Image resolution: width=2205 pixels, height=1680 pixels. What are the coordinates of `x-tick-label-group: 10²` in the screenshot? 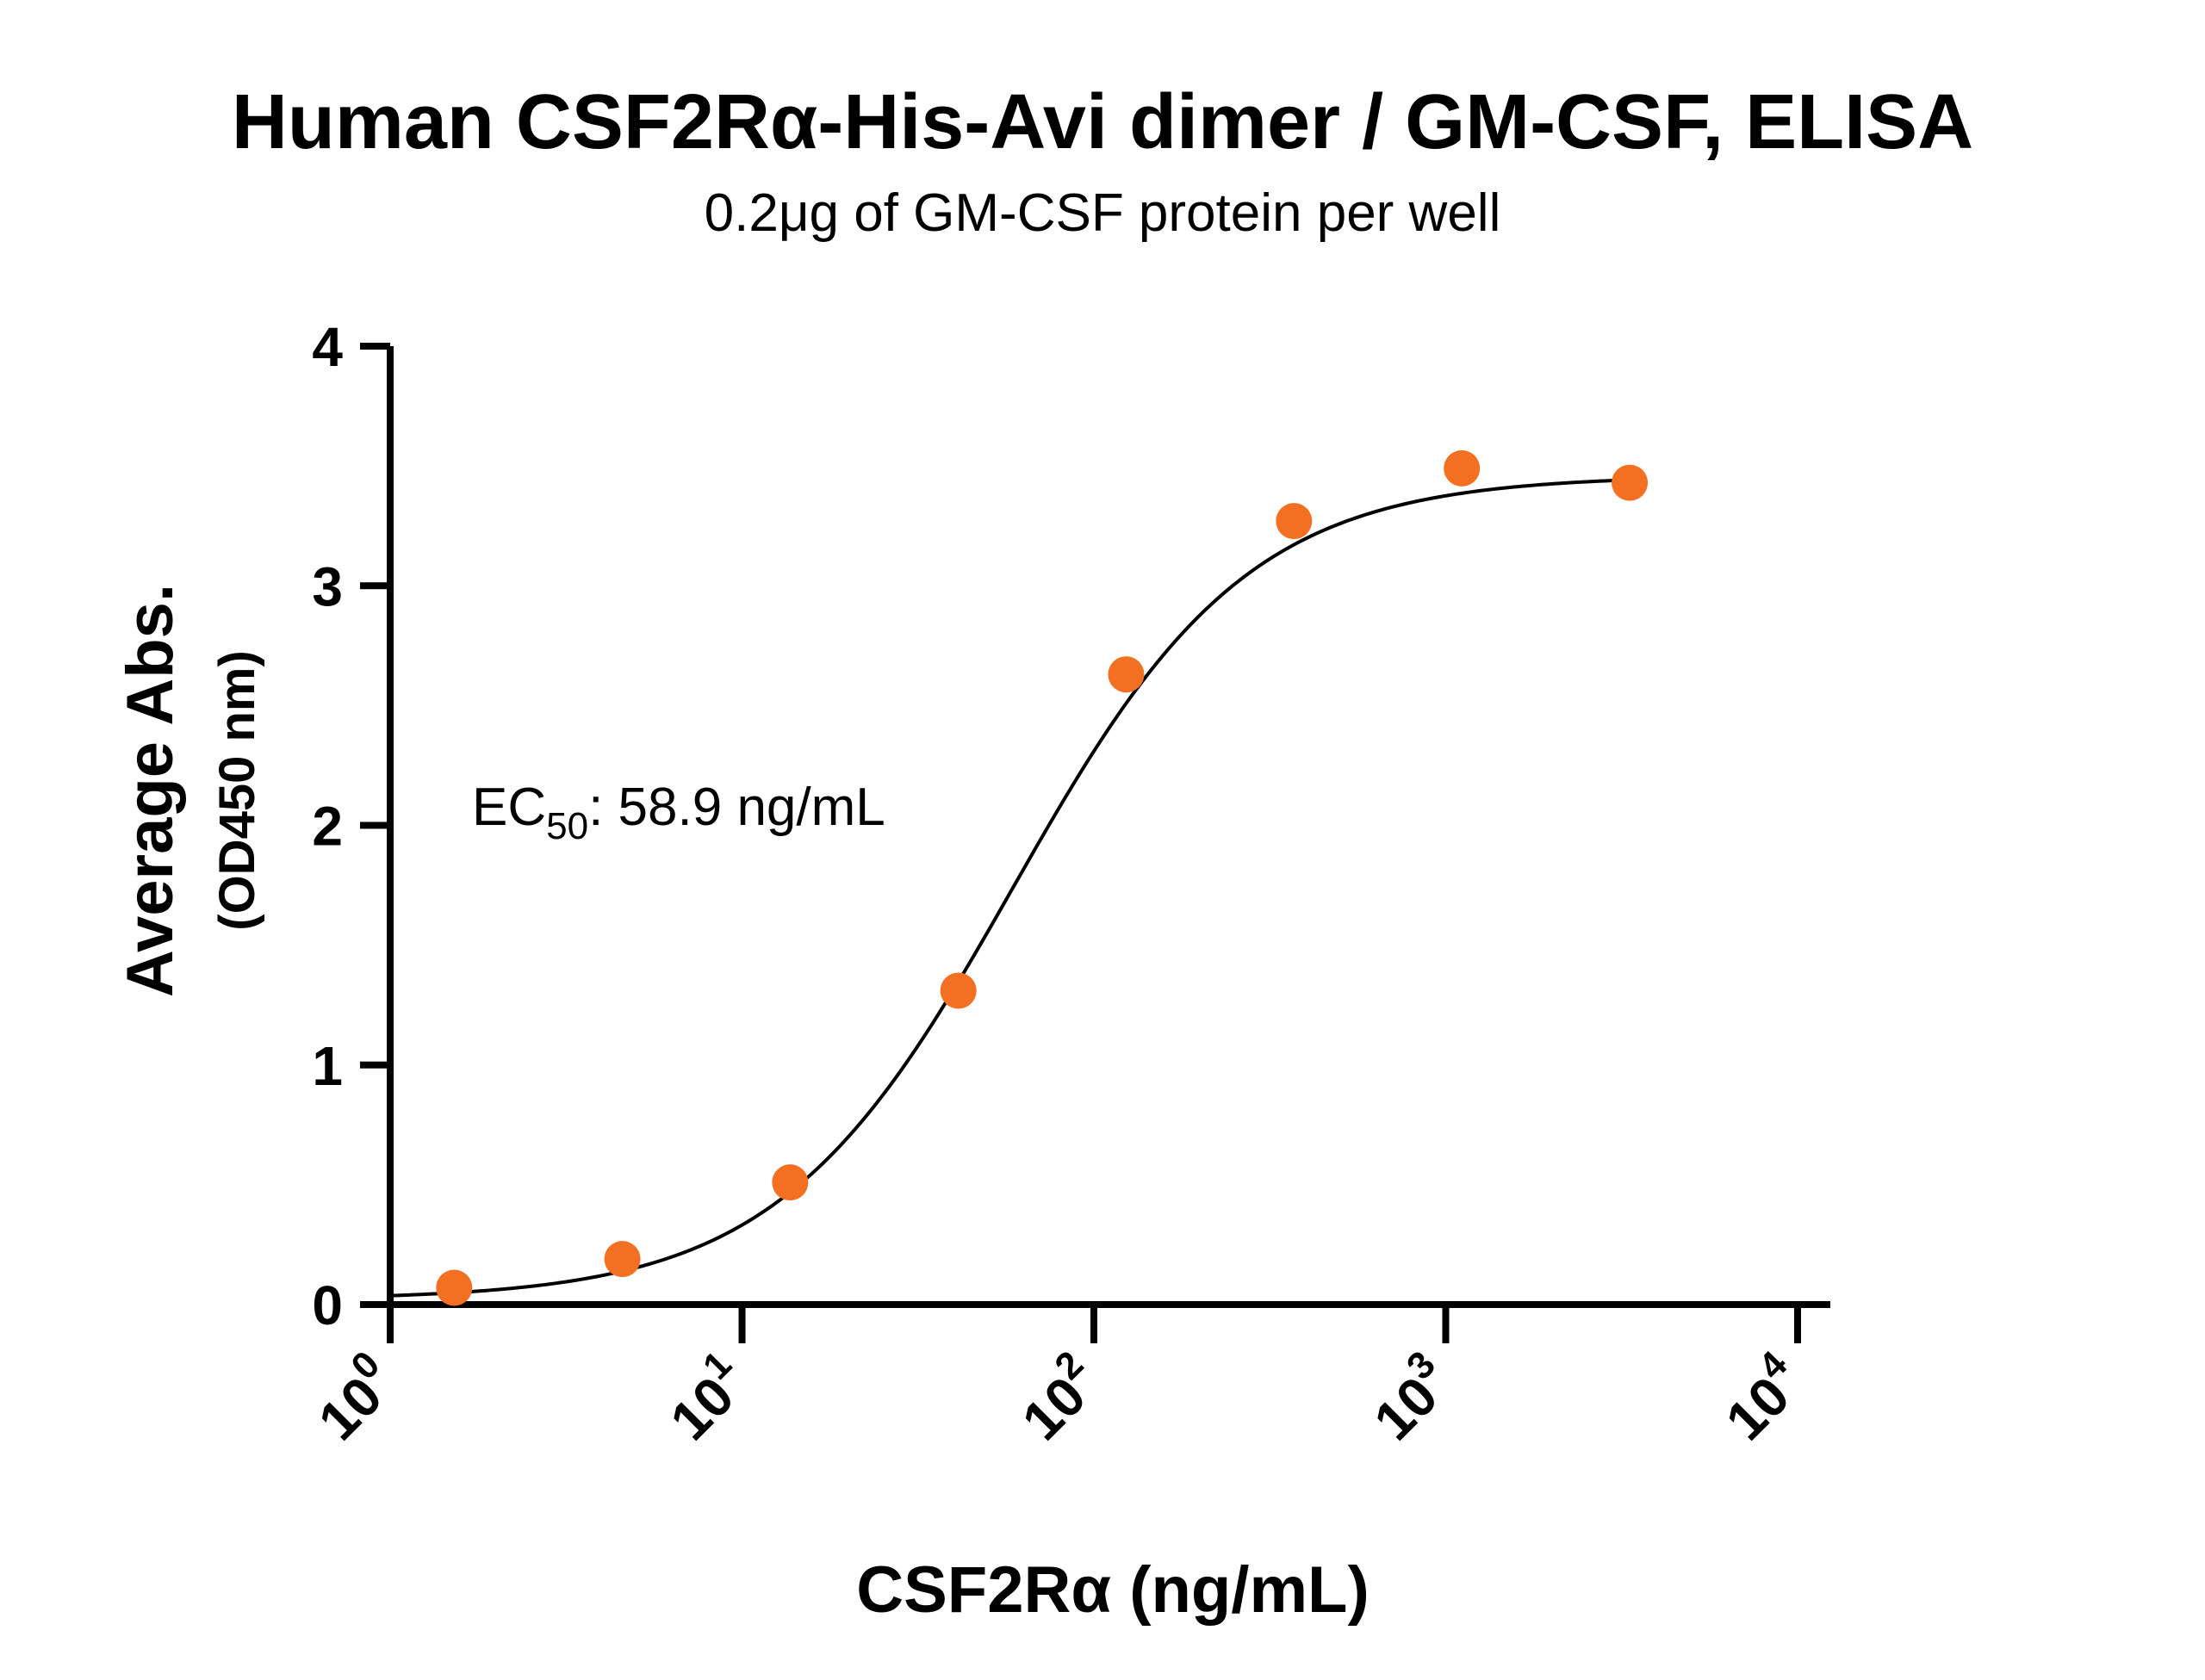 It's located at (1057, 1398).